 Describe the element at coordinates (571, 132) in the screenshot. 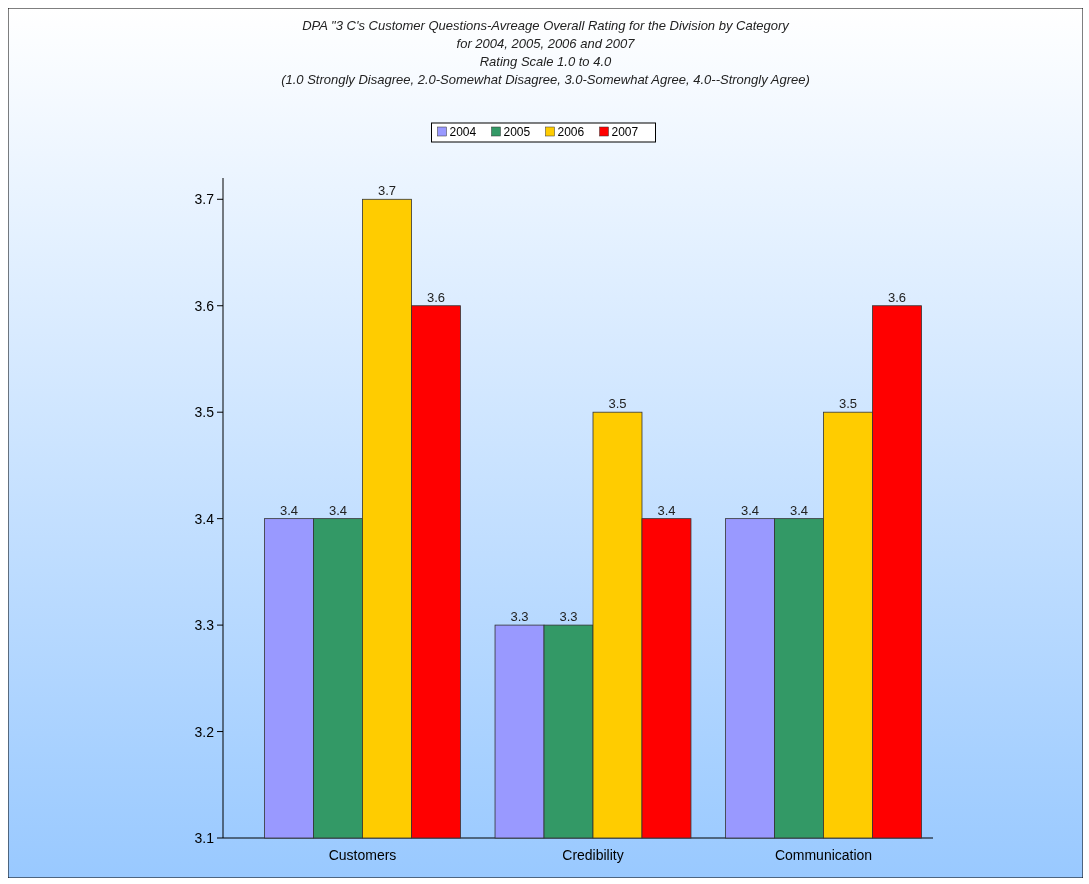

I see `legend-label: 2006` at that location.